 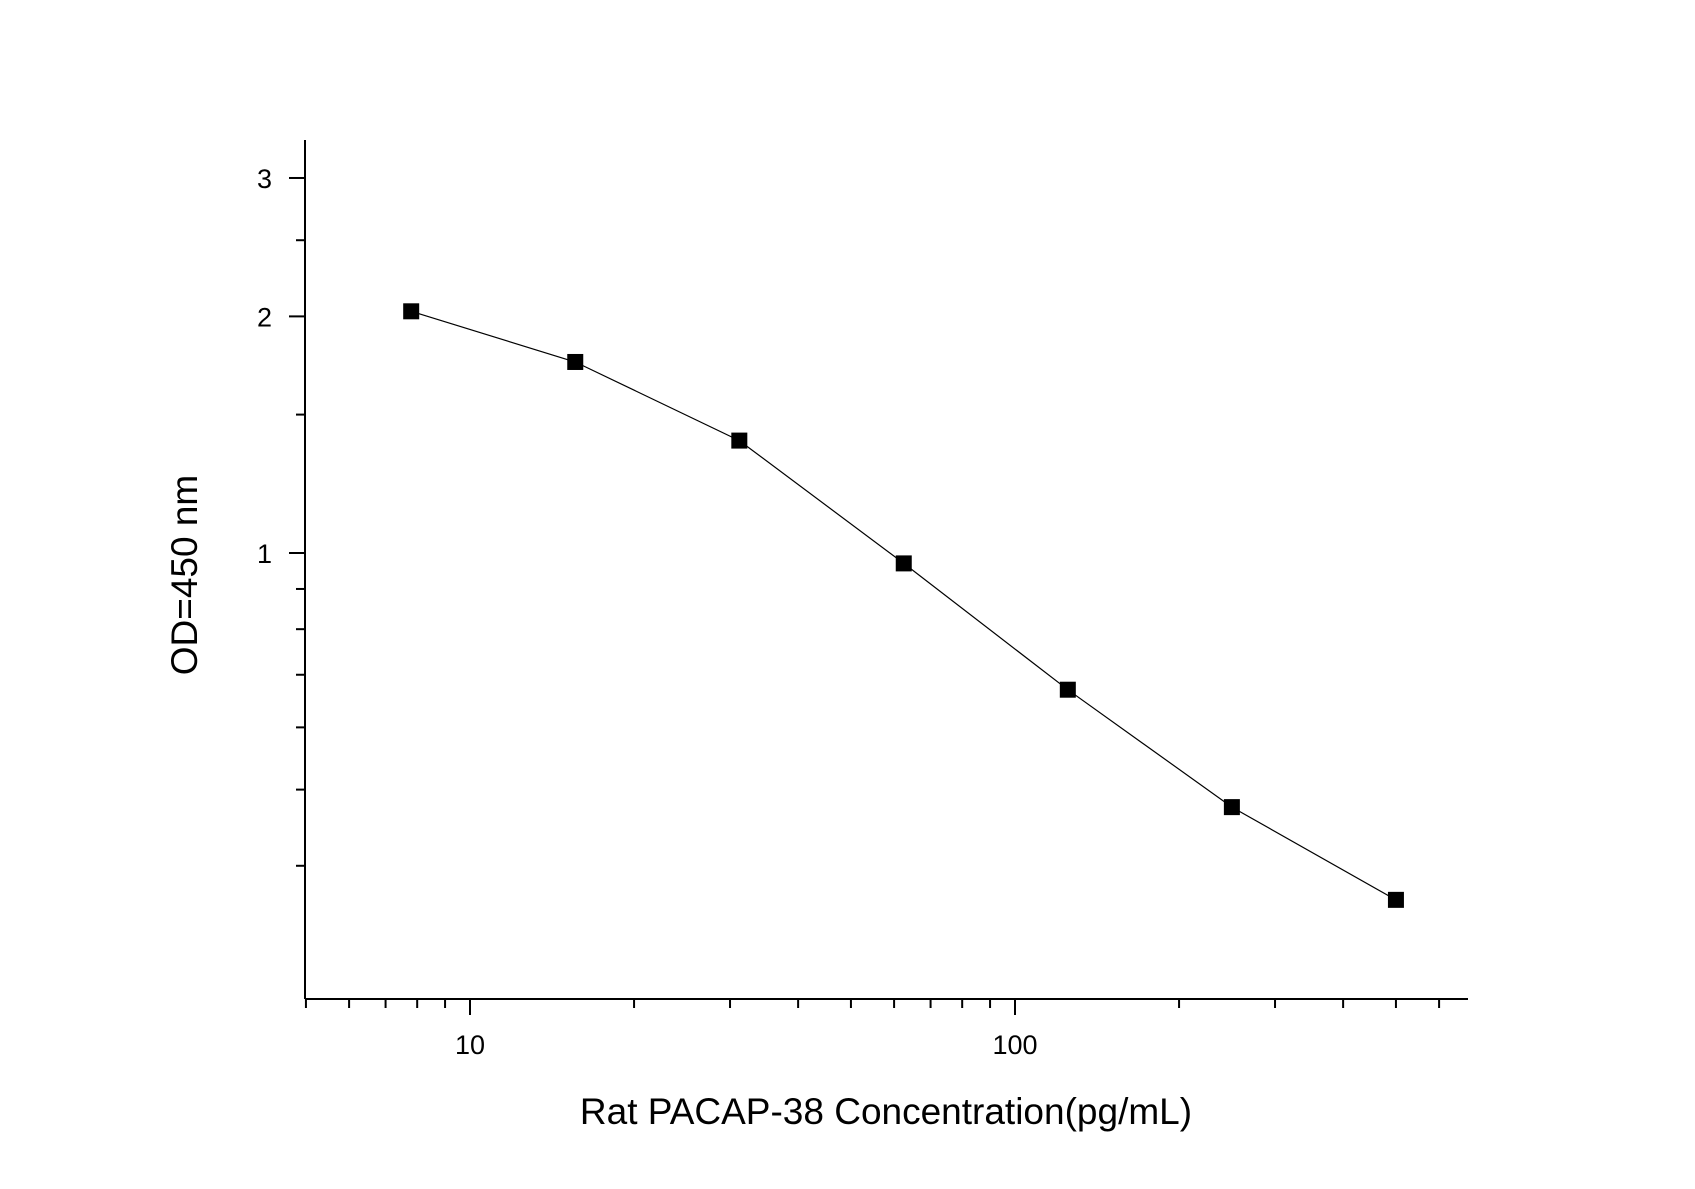 What do you see at coordinates (264, 554) in the screenshot?
I see `y-tick-label: 1` at bounding box center [264, 554].